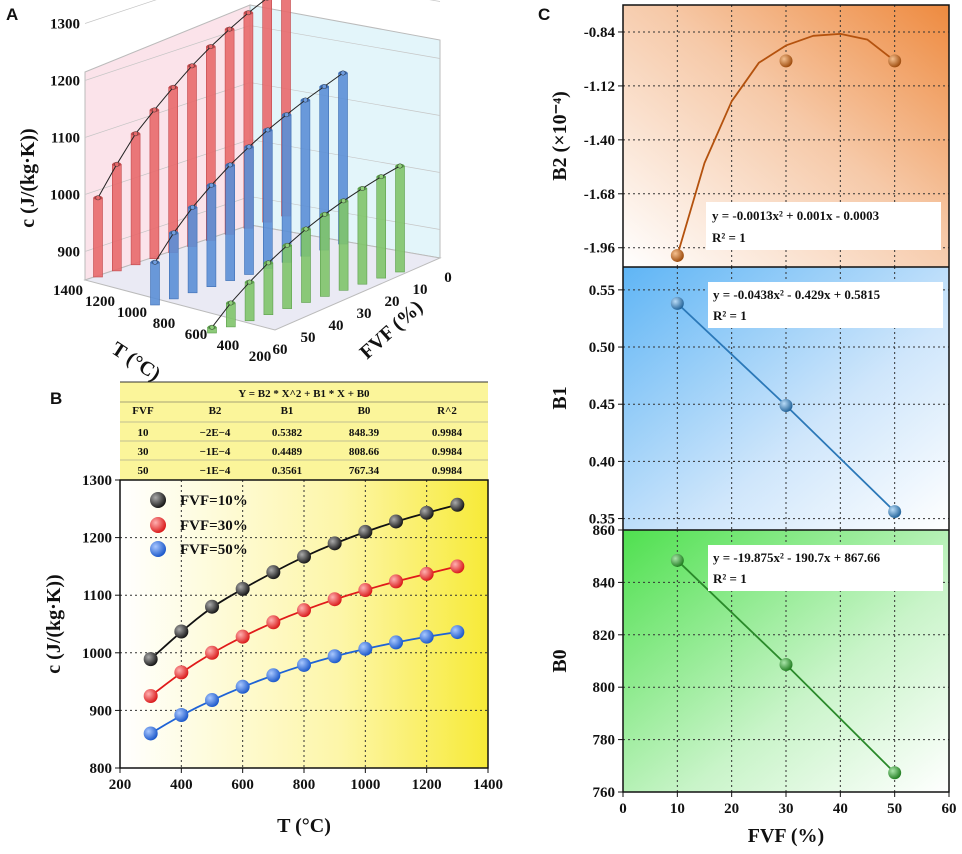 This screenshot has height=854, width=962. I want to click on y-tick-label: 760, so click(604, 793).